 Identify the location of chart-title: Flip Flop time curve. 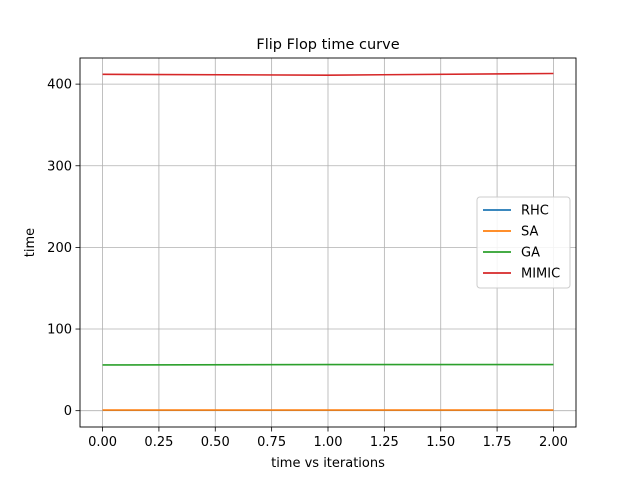
(327, 45).